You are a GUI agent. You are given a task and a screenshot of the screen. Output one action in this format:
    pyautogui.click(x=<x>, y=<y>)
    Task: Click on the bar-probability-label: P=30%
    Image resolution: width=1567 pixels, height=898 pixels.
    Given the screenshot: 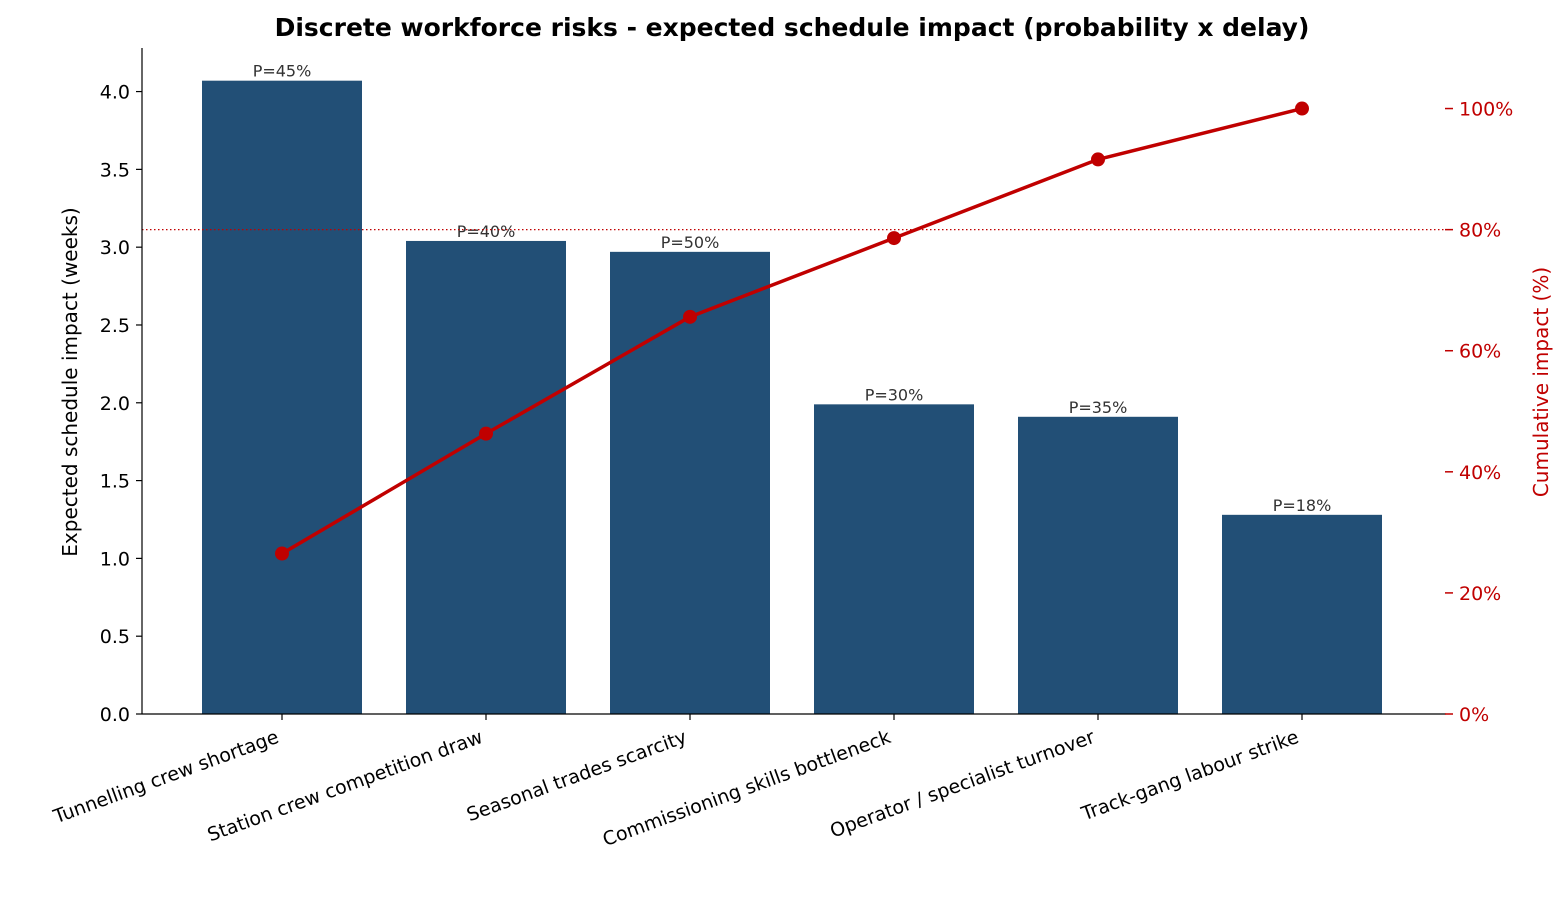 What is the action you would take?
    pyautogui.click(x=894, y=394)
    